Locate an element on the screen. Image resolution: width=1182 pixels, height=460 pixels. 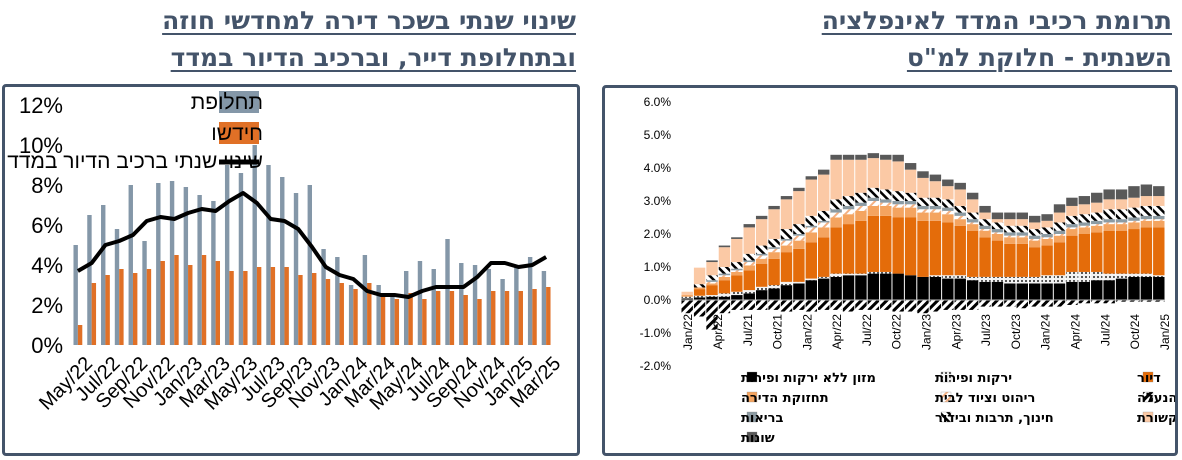
y-tick-label: -1.0% is located at coordinates (656, 333).